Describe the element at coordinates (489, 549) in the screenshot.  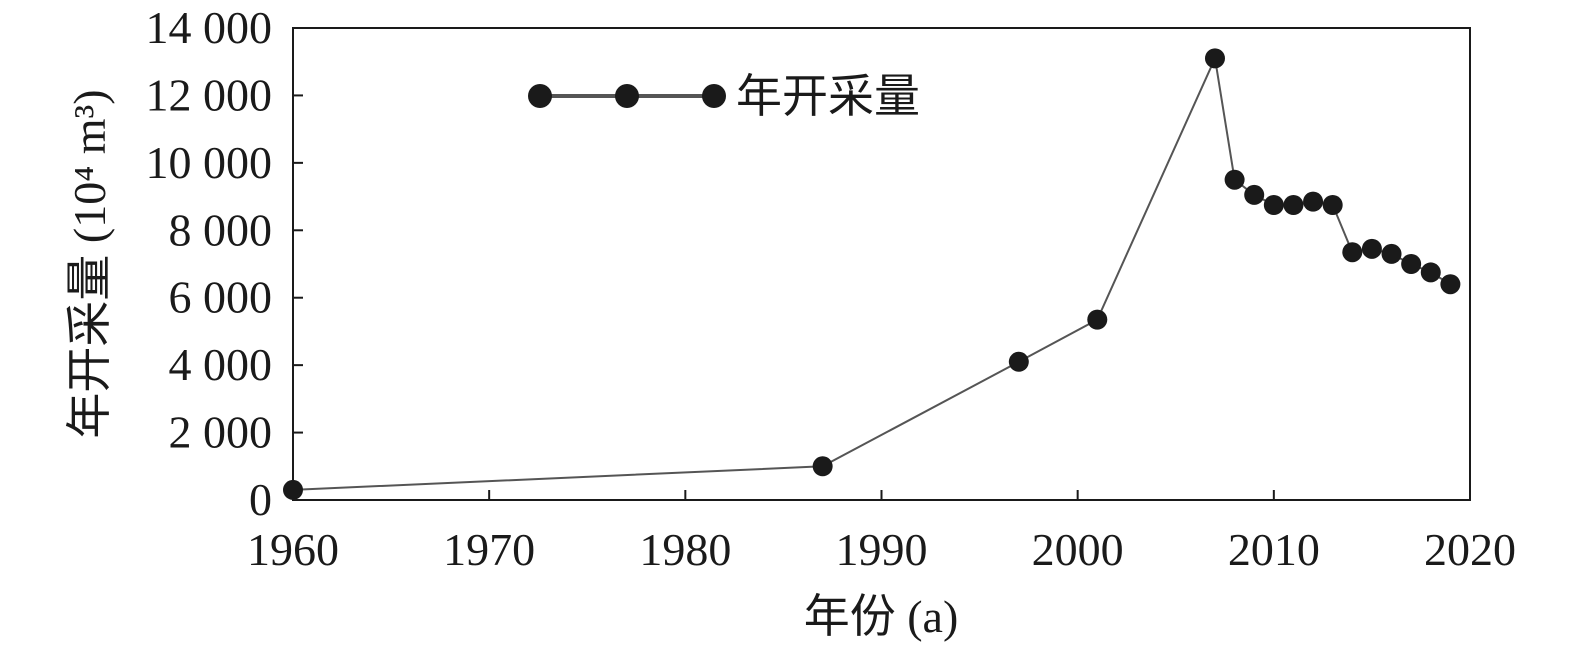
I see `x-tick-label: 1970` at that location.